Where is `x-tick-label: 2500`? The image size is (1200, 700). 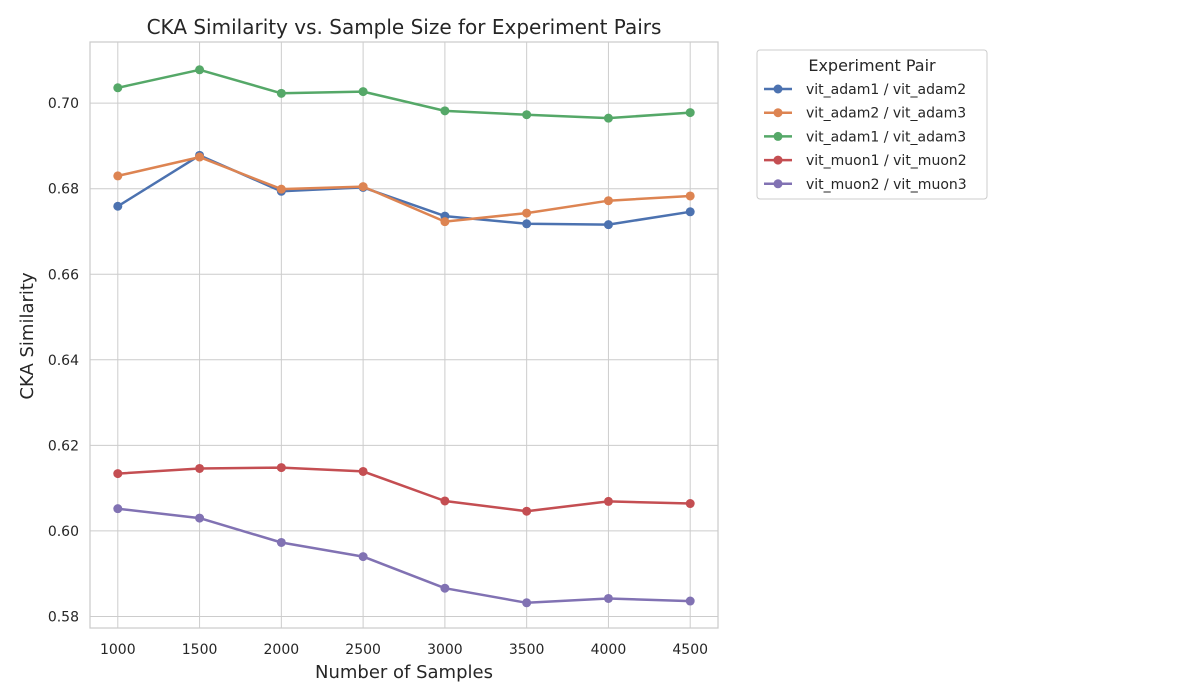
x-tick-label: 2500 is located at coordinates (363, 650).